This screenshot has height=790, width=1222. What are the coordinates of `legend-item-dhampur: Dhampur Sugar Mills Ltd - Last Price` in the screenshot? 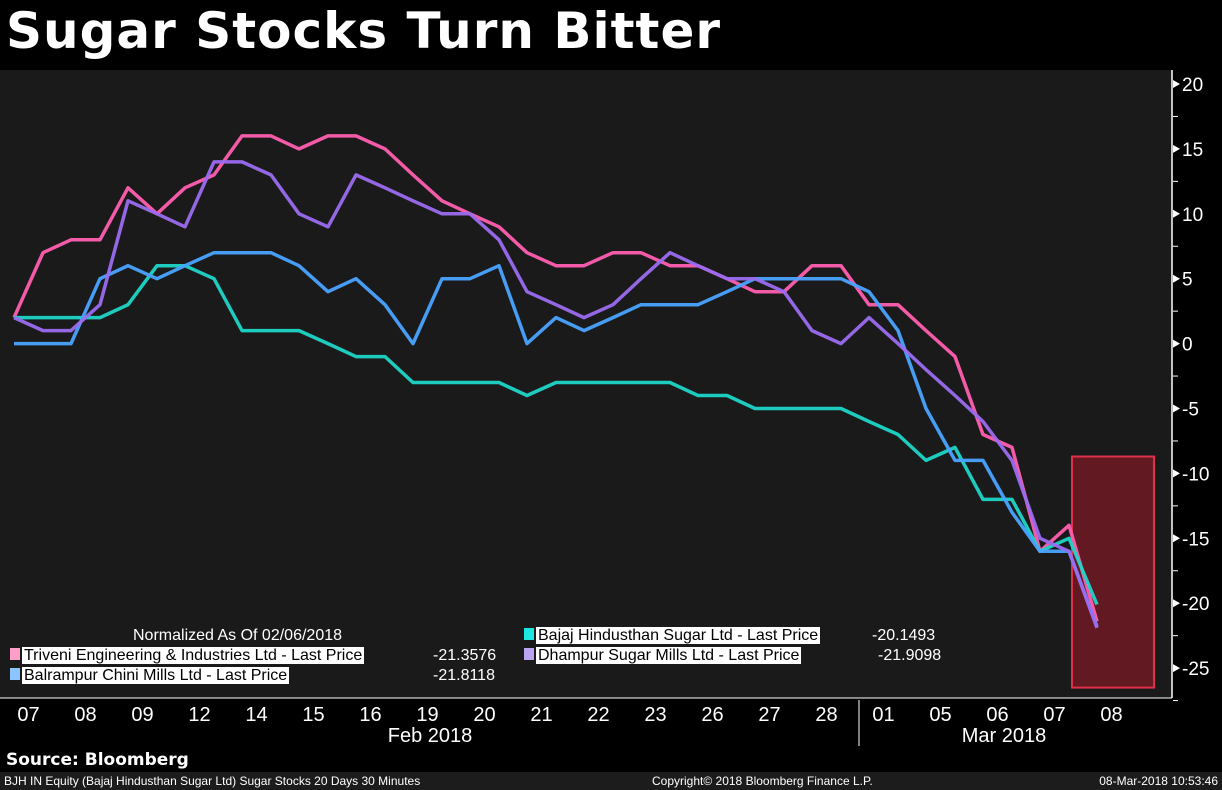 It's located at (663, 656).